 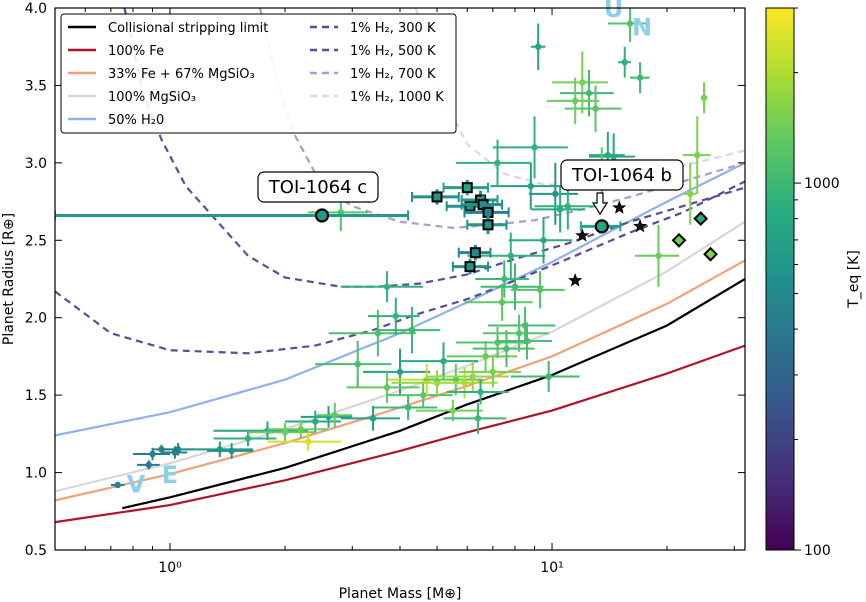 I want to click on y-tick-label: 1.5, so click(x=36, y=396).